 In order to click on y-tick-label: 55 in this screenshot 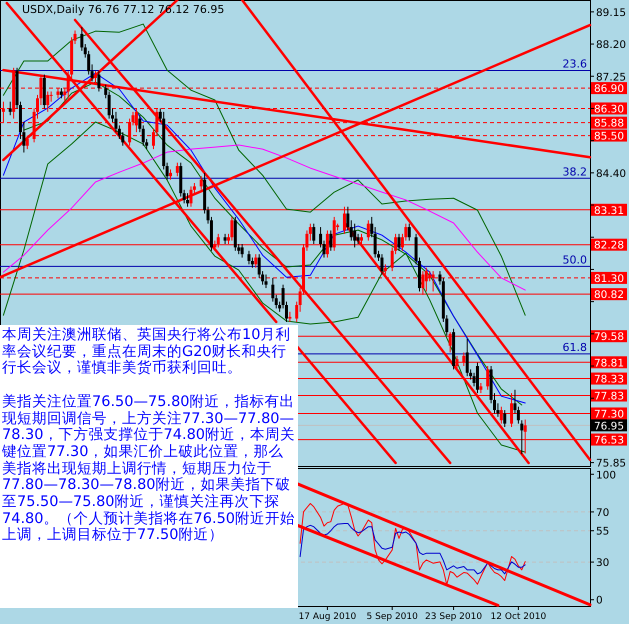, I will do `click(603, 532)`.